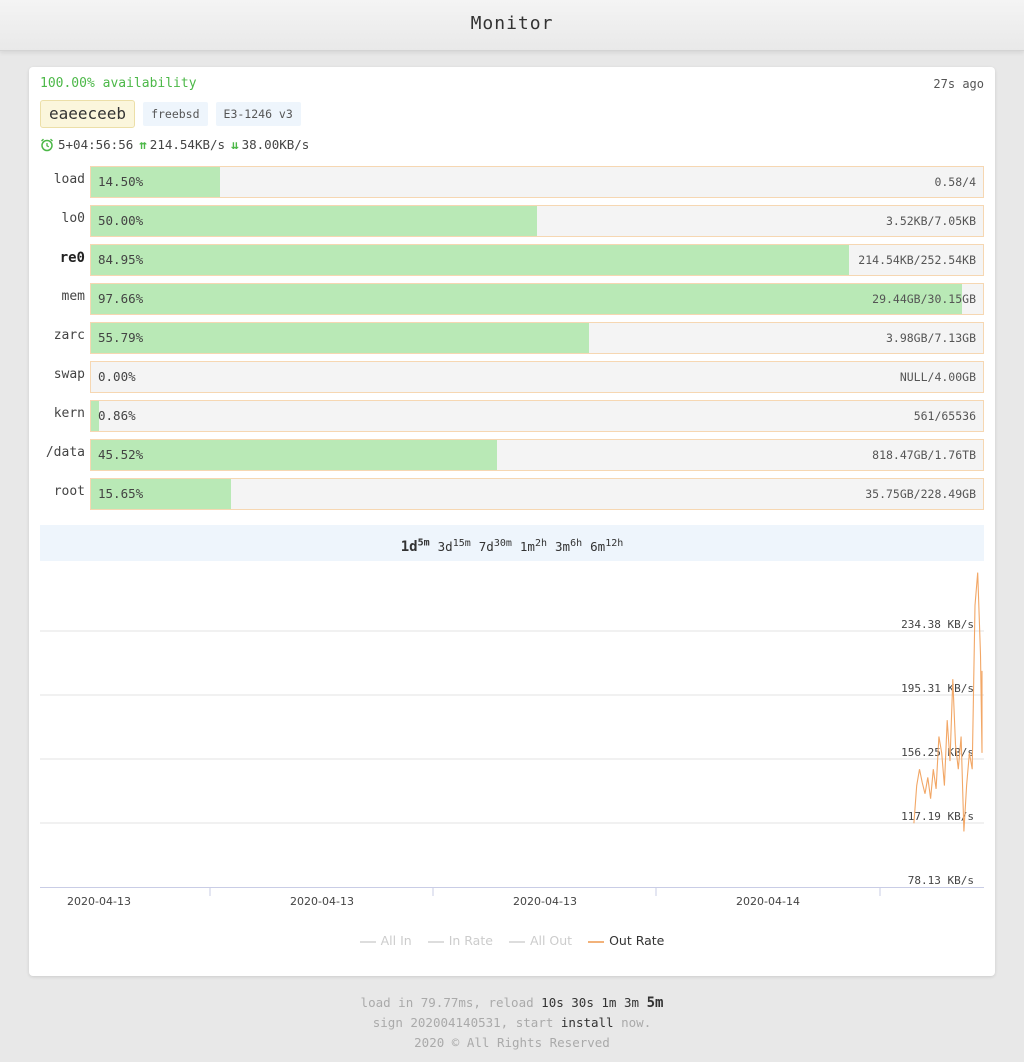 This screenshot has width=1024, height=1062. What do you see at coordinates (537, 455) in the screenshot?
I see `metric-bar-track: 45.52% 818.47GB/1.76TB` at bounding box center [537, 455].